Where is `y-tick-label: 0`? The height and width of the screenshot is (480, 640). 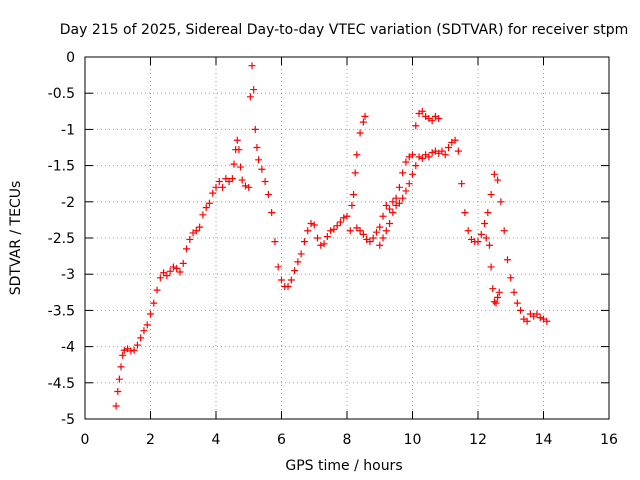
y-tick-label: 0 is located at coordinates (70, 58).